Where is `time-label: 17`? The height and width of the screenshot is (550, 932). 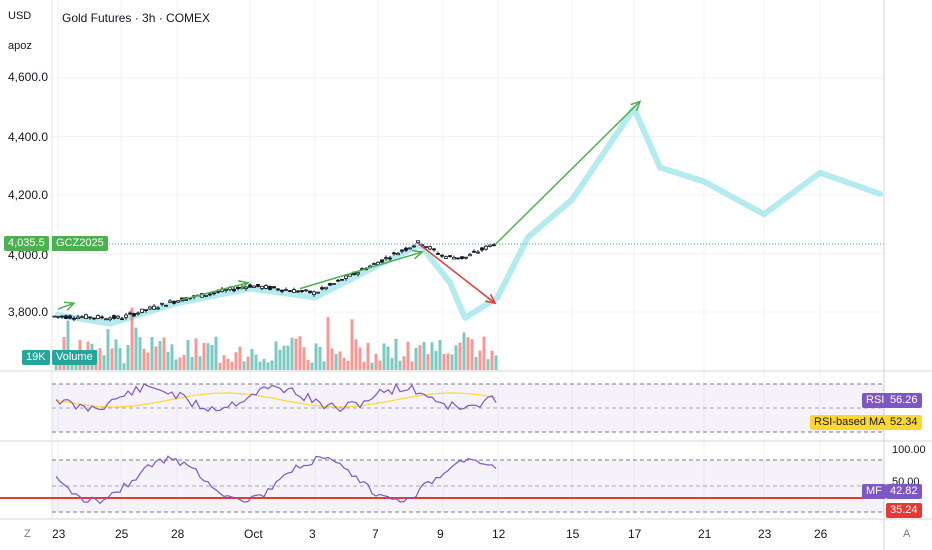
time-label: 17 is located at coordinates (635, 534).